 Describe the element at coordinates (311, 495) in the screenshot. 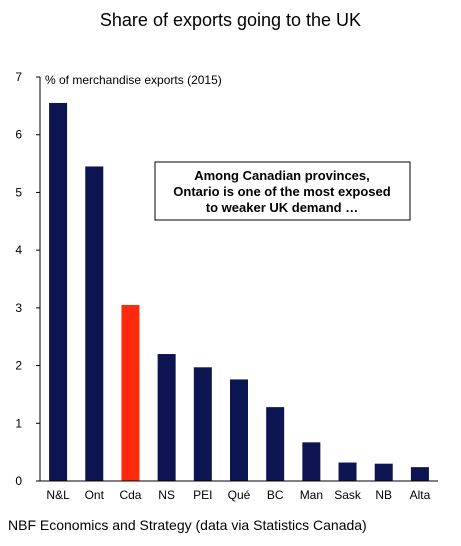

I see `x-tick-label: Man` at that location.